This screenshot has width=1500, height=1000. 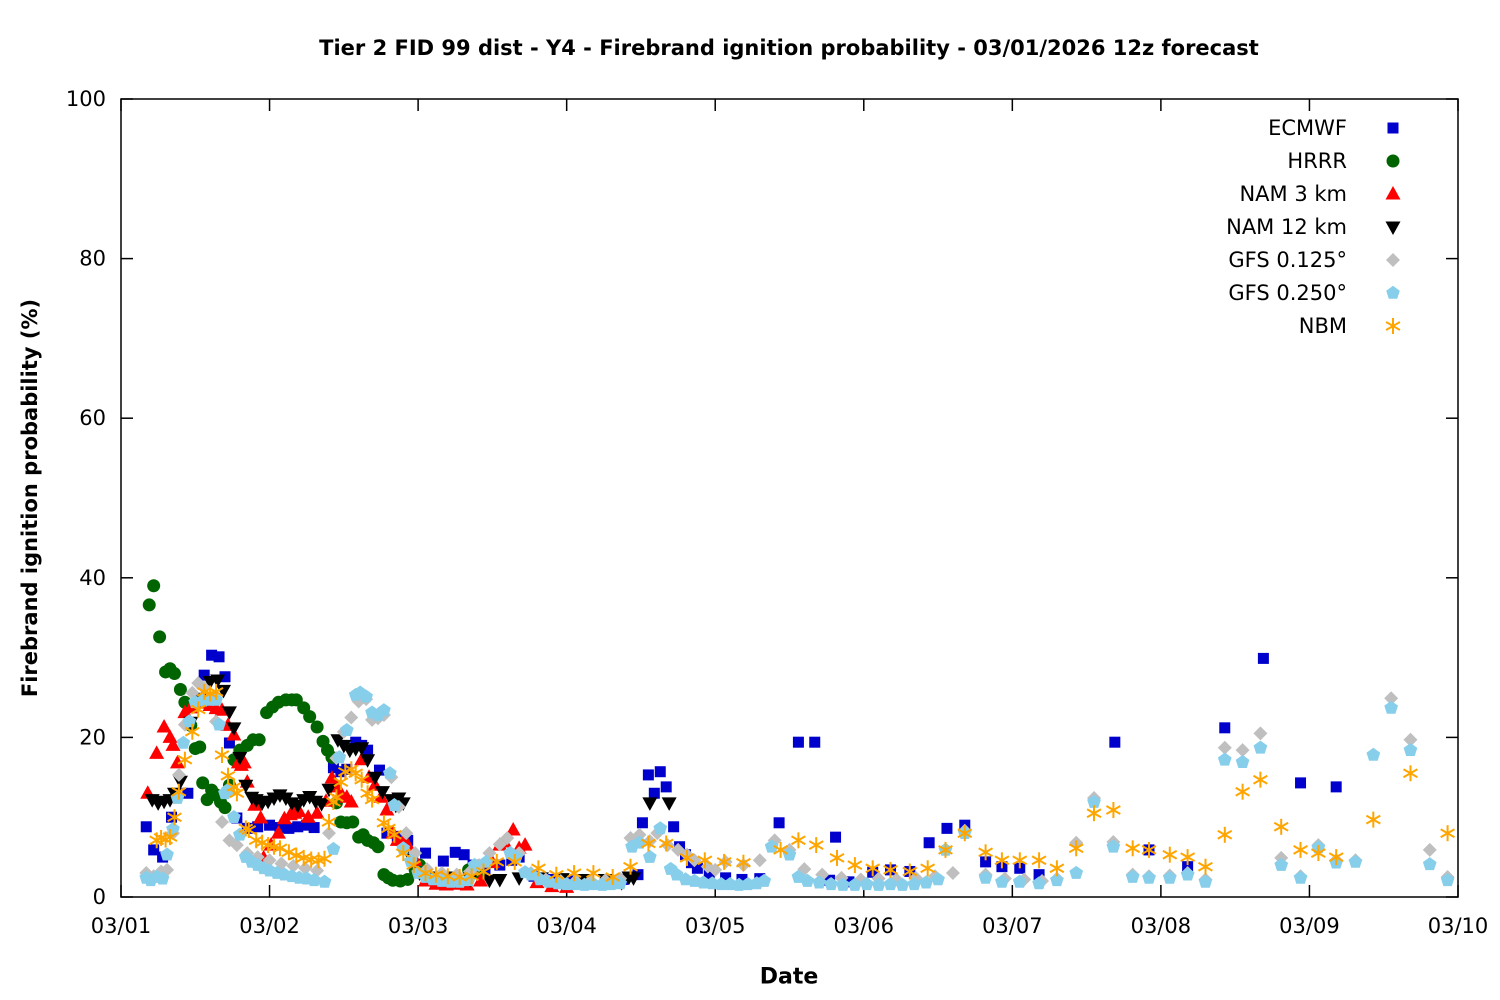 What do you see at coordinates (566, 926) in the screenshot?
I see `x-tick-label: 03/04` at bounding box center [566, 926].